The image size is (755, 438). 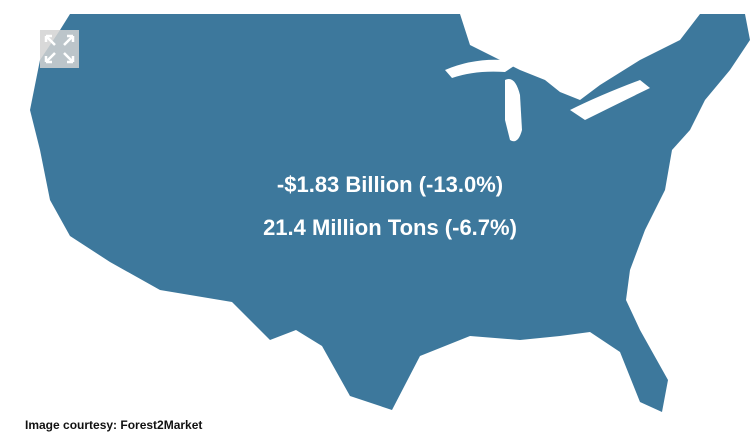 I want to click on expand-arrows-icon, so click(x=59, y=49).